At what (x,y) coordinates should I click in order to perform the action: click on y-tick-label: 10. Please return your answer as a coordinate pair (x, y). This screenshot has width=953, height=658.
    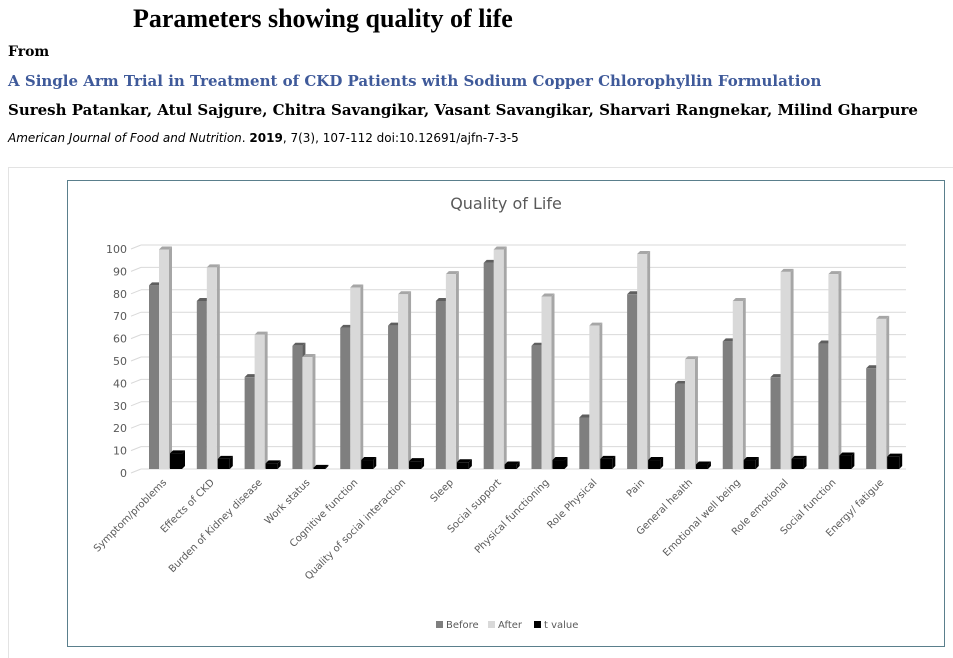
    Looking at the image, I should click on (120, 451).